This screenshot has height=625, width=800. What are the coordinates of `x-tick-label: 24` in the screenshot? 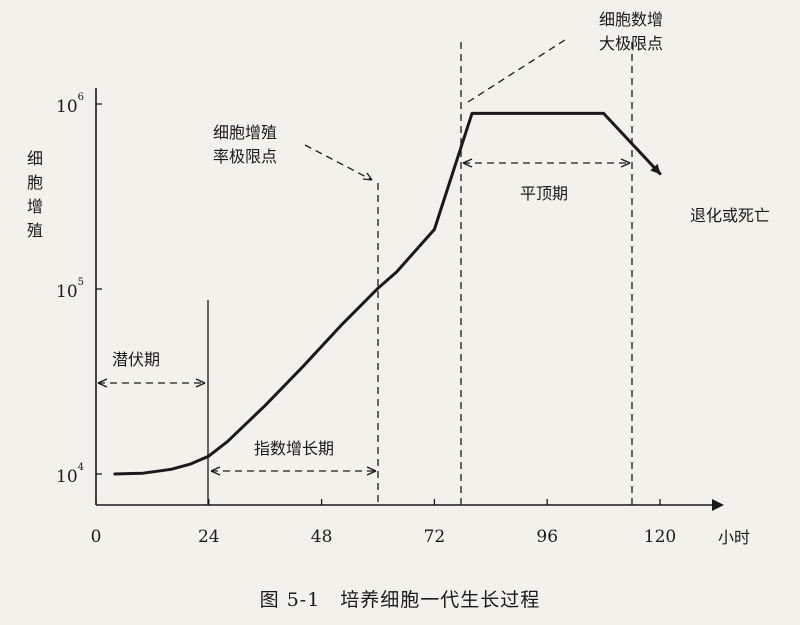 It's located at (209, 537).